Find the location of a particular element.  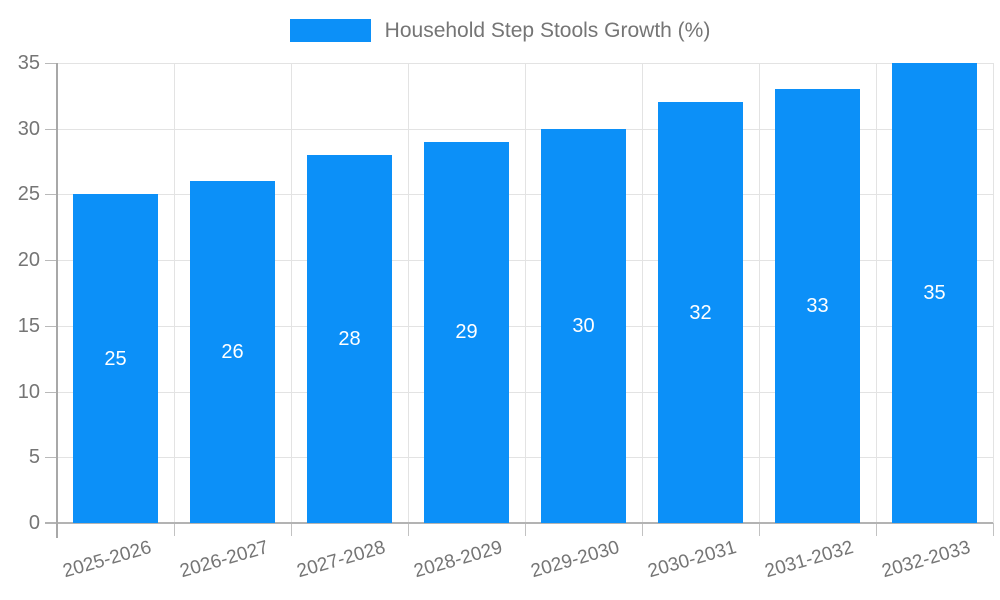

bar: 30 is located at coordinates (583, 325).